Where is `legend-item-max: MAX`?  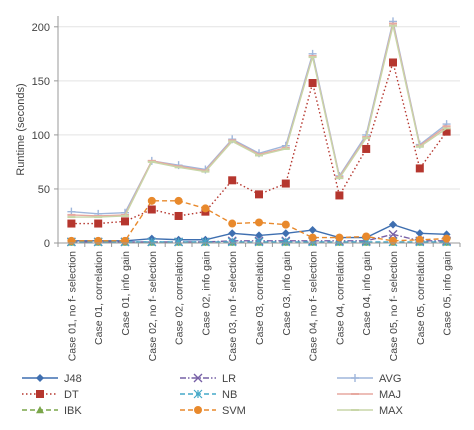
legend-item-max: MAX is located at coordinates (370, 411).